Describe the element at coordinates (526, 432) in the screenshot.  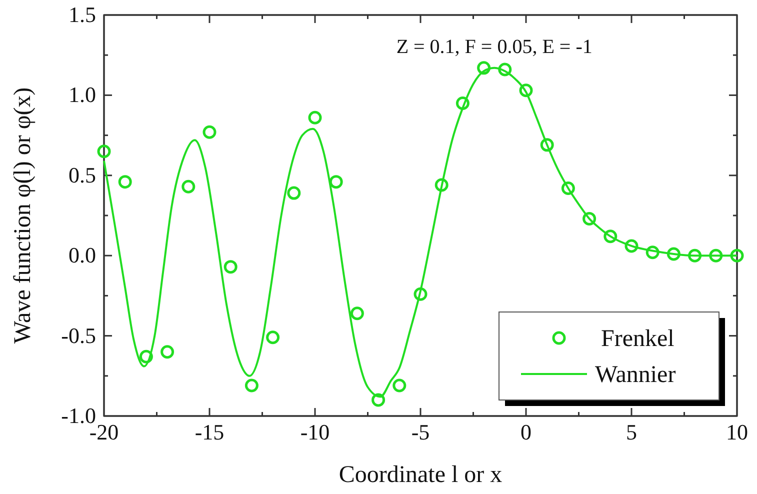
I see `x-tick-label: 0` at that location.